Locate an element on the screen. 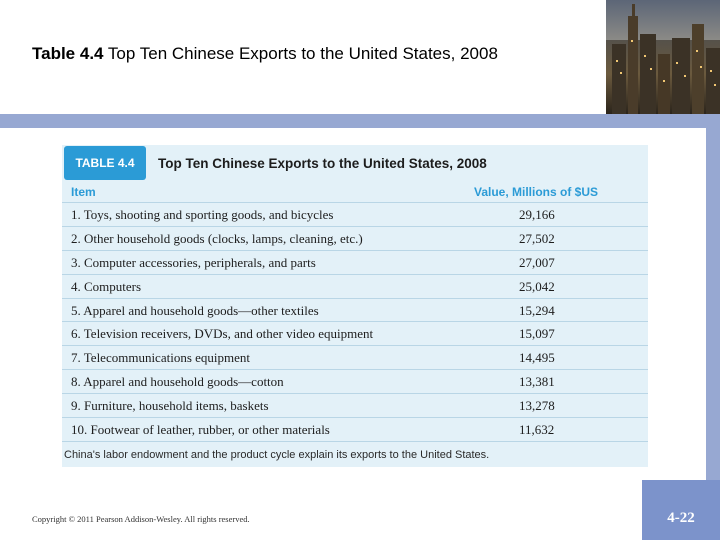  table-row: 4. Computers 25,042 is located at coordinates (355, 287).